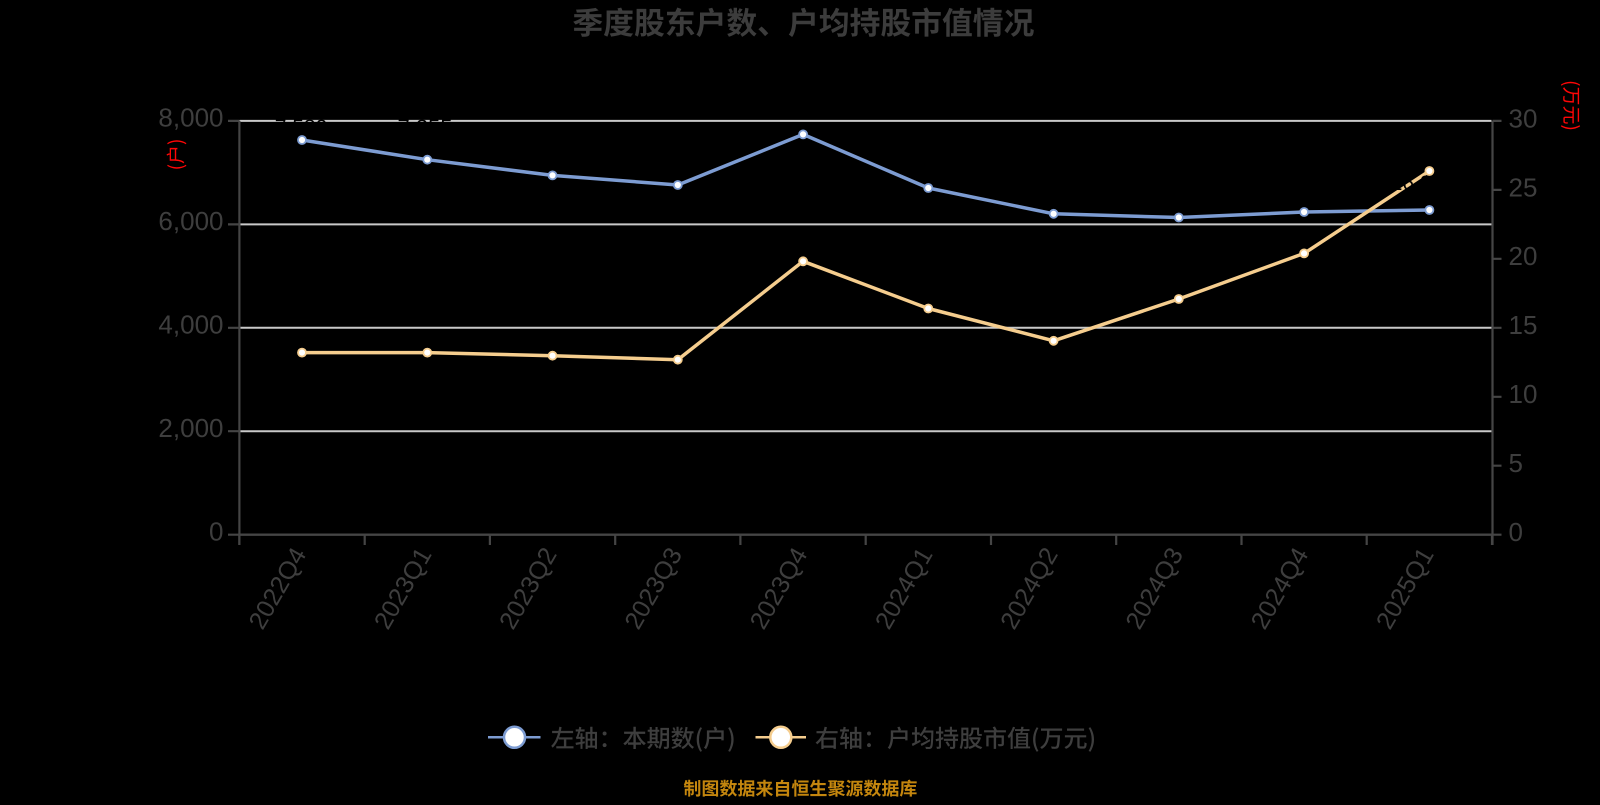 Image resolution: width=1600 pixels, height=805 pixels. What do you see at coordinates (1523, 187) in the screenshot?
I see `svg-text: 25` at bounding box center [1523, 187].